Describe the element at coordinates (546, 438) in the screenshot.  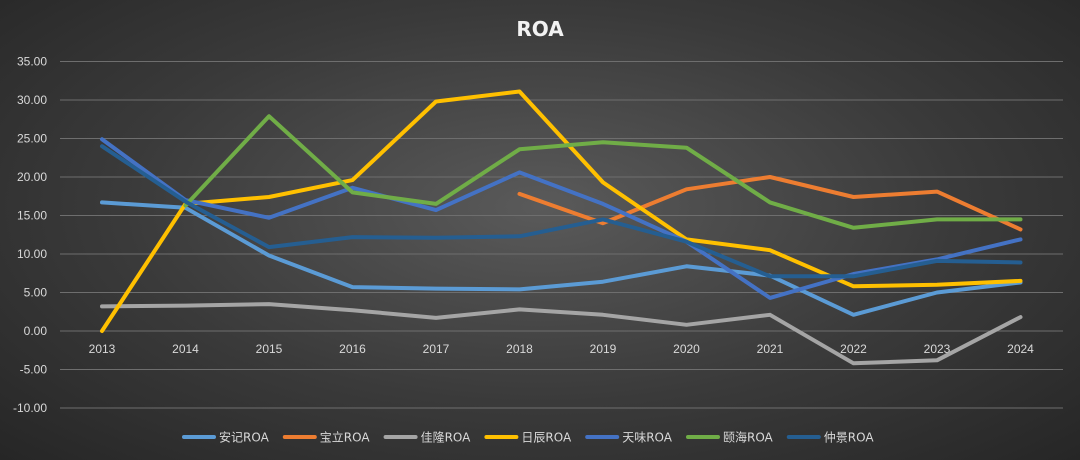
I see `legend-label: 日辰ROA` at that location.